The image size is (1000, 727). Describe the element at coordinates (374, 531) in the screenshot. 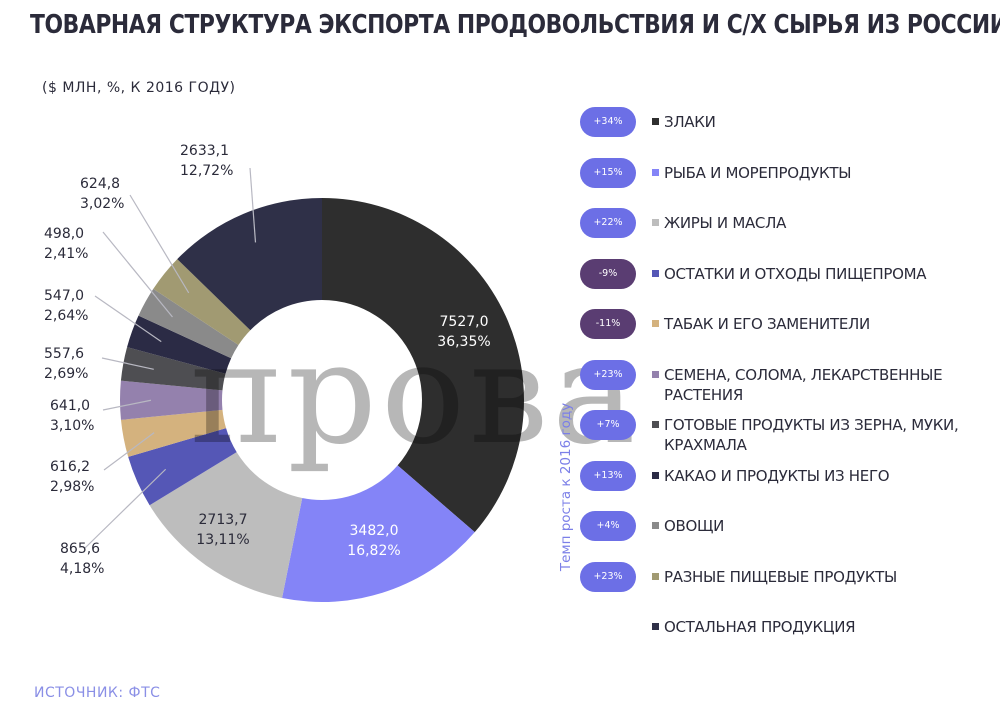

I see `slice-value-label: 3482,0` at that location.